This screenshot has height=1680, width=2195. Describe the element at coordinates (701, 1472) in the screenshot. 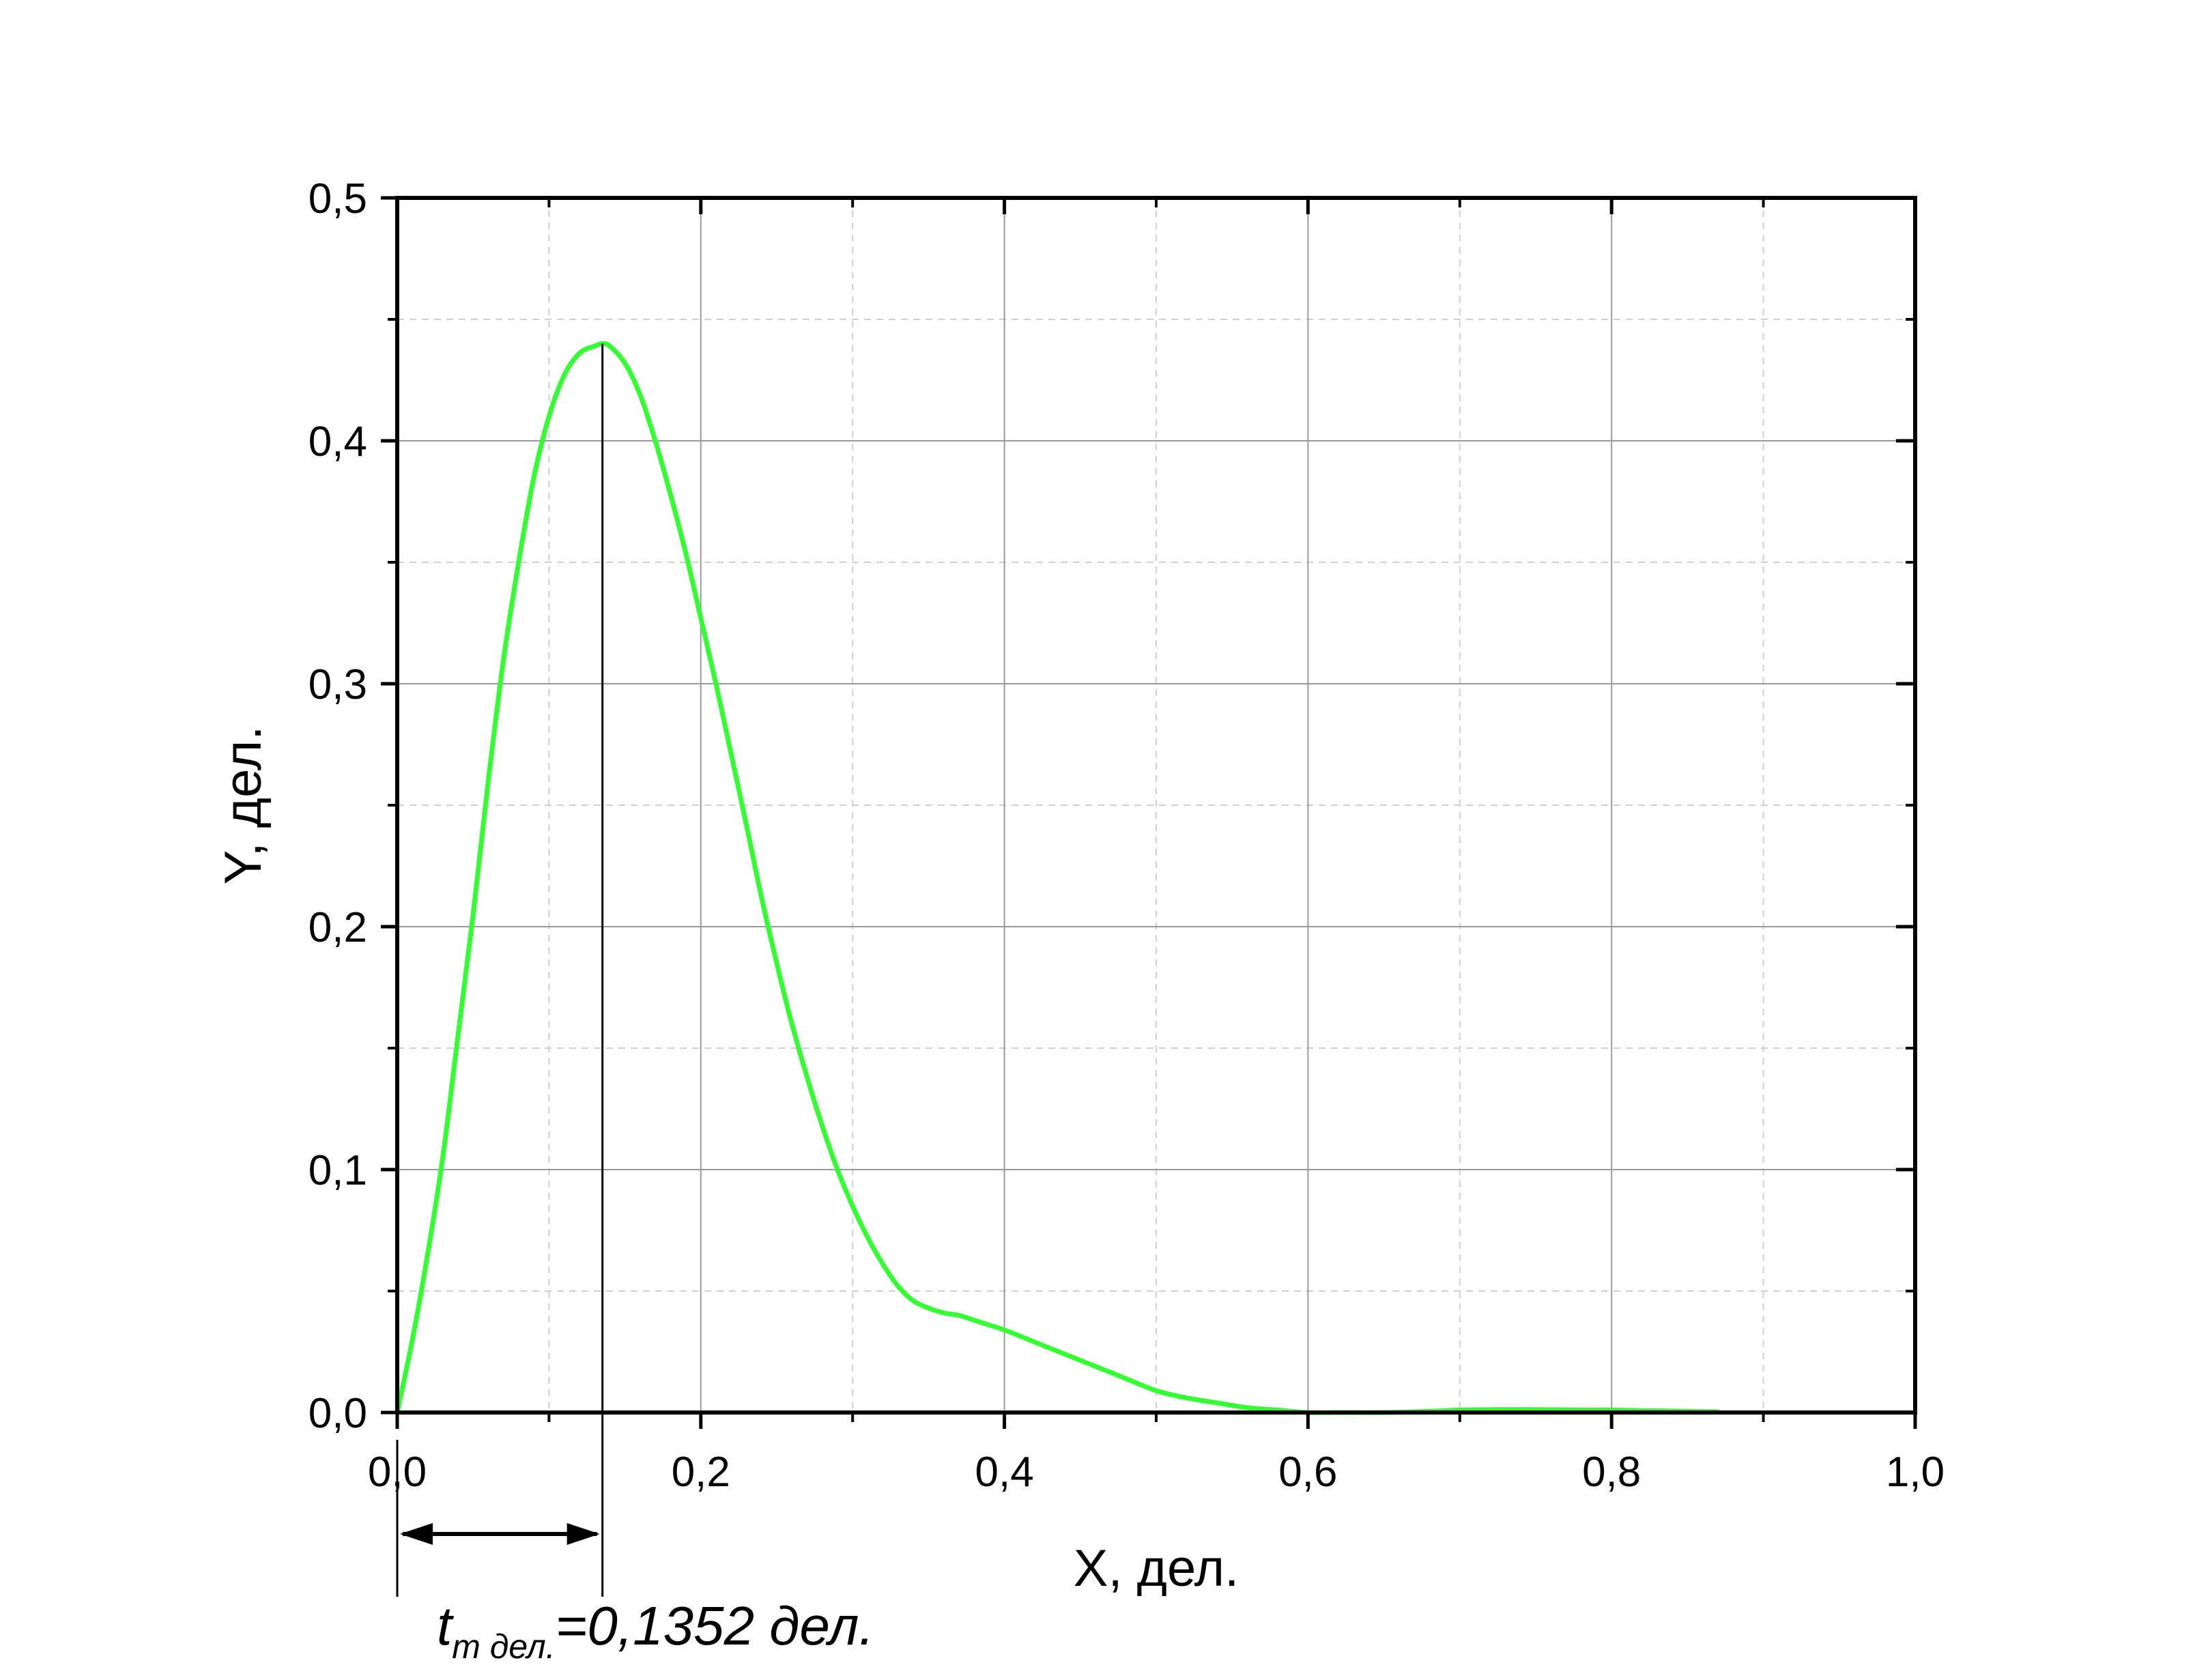

I see `x-tick-label: 0,2` at that location.